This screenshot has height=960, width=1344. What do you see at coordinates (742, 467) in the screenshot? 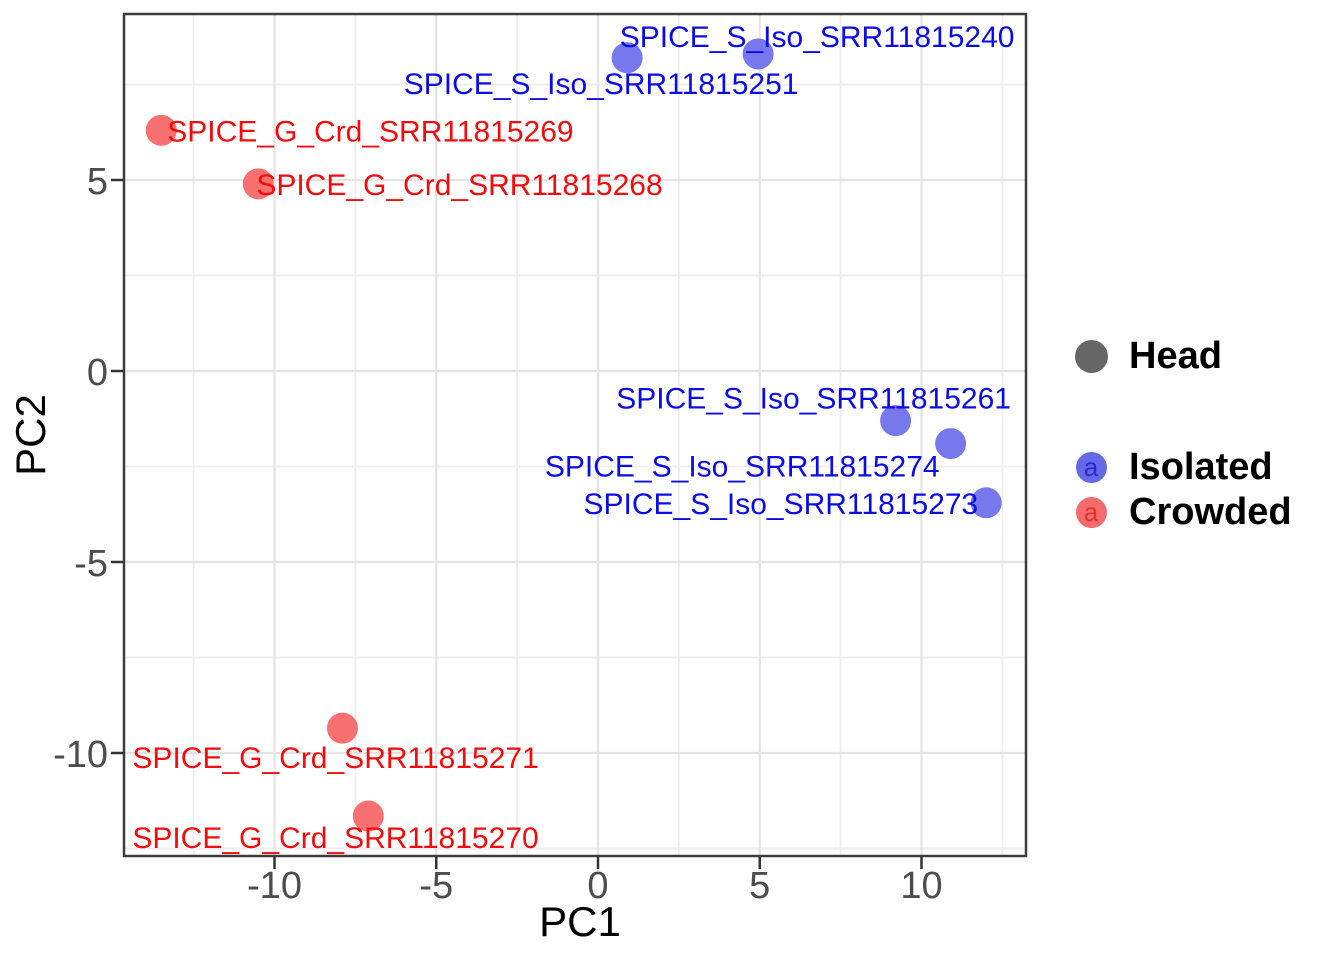
I see `point-label: SPICE_S_Iso_SRR11815274` at bounding box center [742, 467].